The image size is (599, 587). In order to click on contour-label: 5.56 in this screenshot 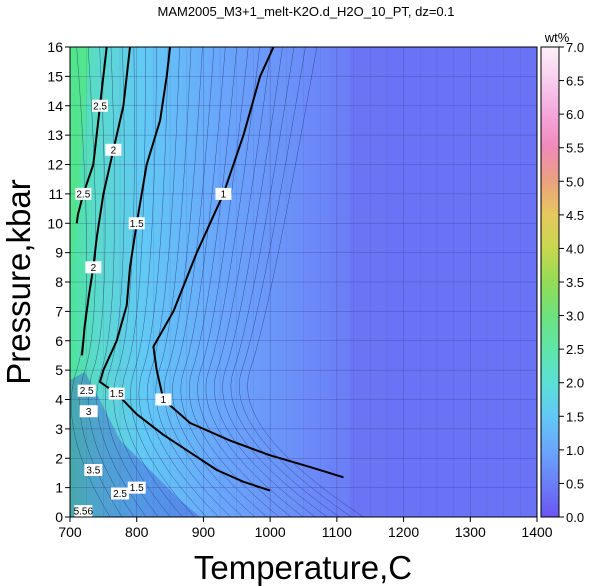, I will do `click(84, 511)`.